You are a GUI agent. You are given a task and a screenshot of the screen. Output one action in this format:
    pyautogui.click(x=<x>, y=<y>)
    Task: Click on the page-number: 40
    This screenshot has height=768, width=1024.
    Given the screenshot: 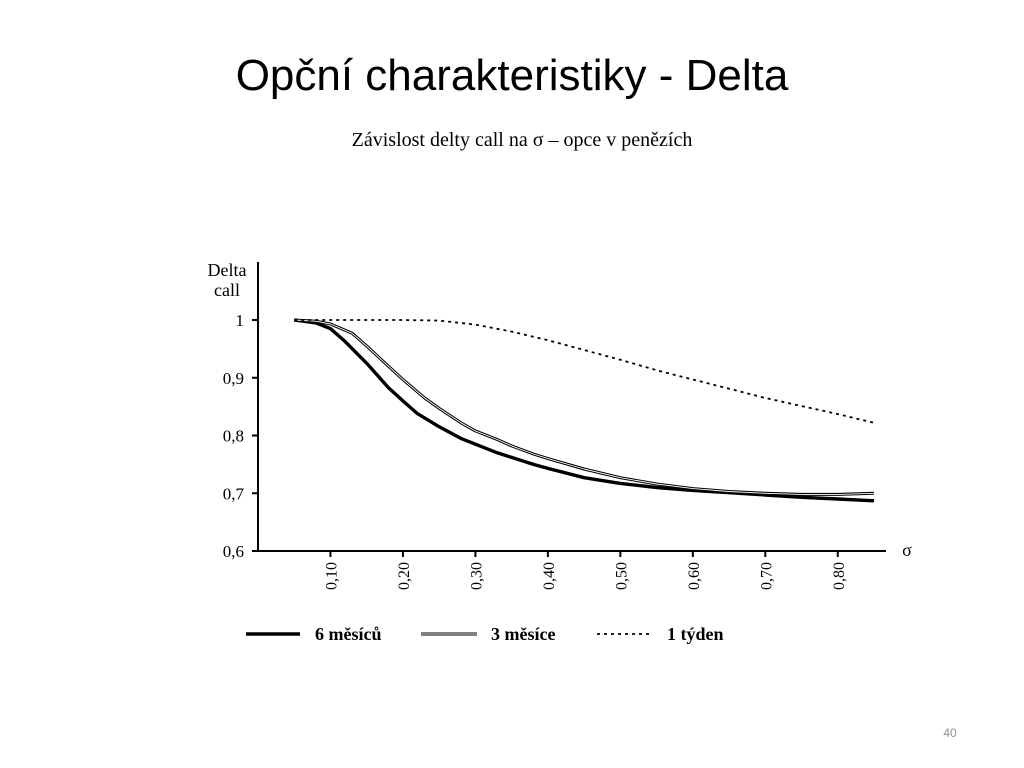 What is the action you would take?
    pyautogui.click(x=950, y=733)
    